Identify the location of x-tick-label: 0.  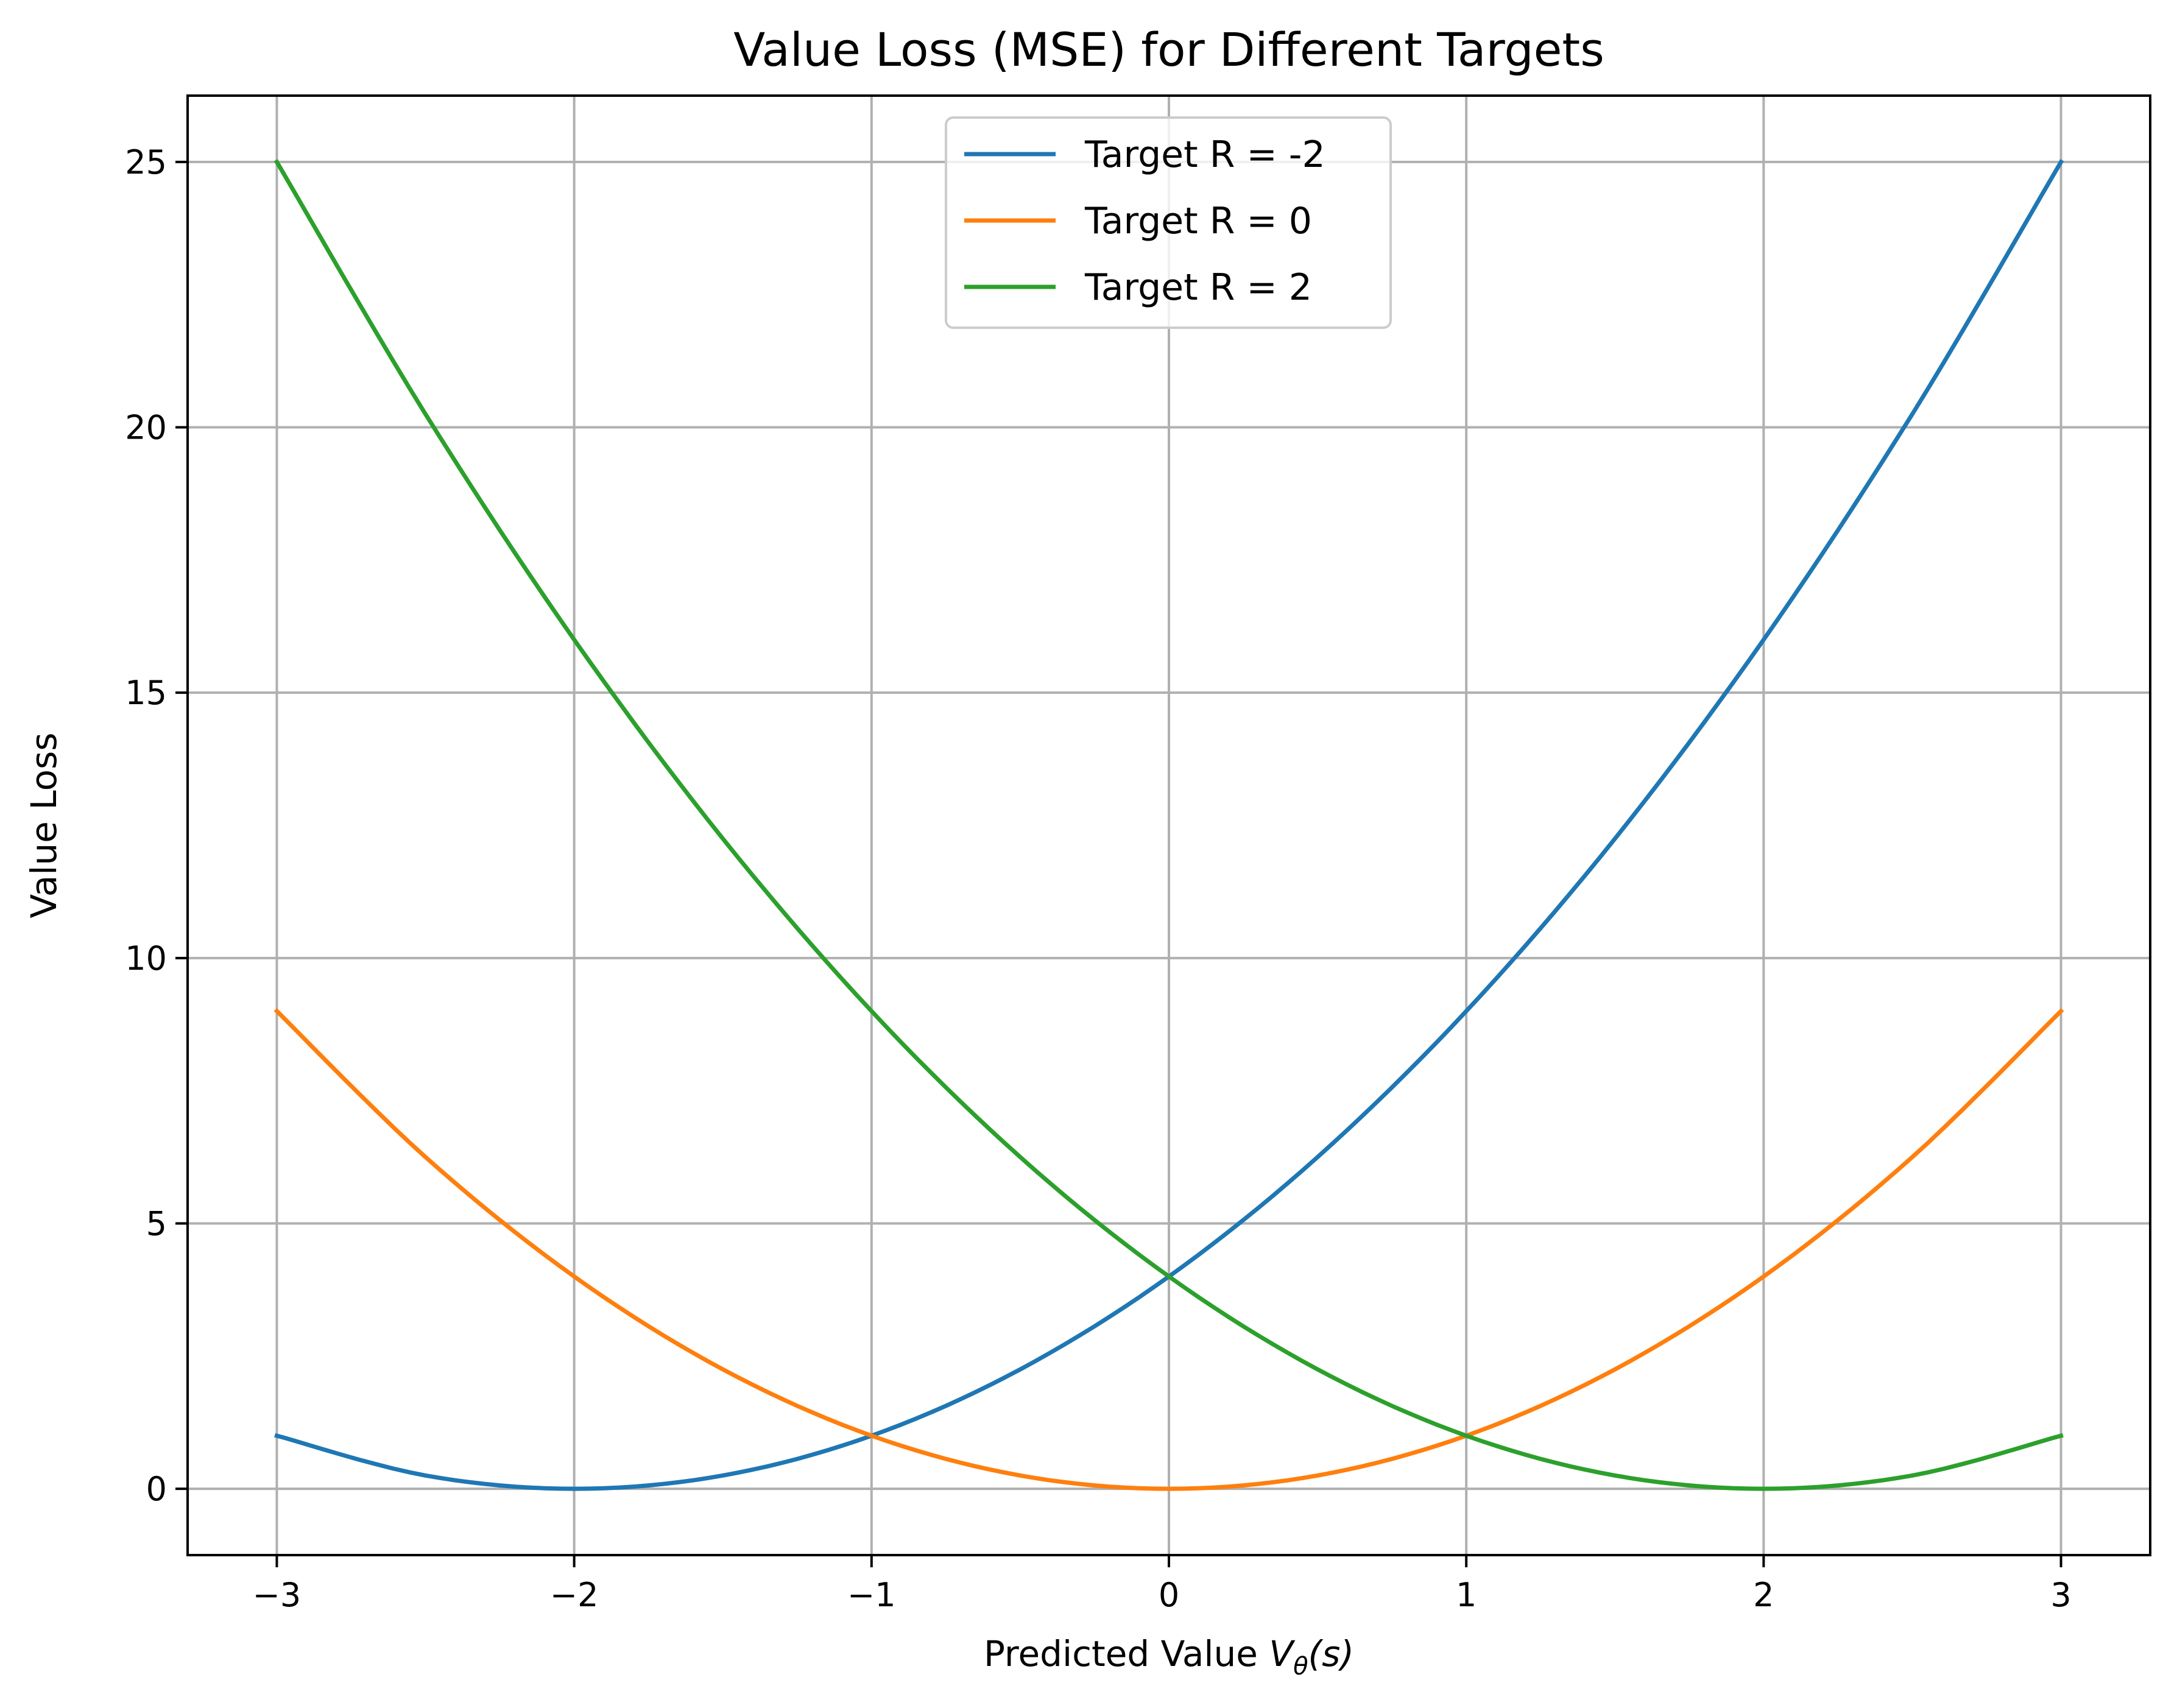
(1169, 1595).